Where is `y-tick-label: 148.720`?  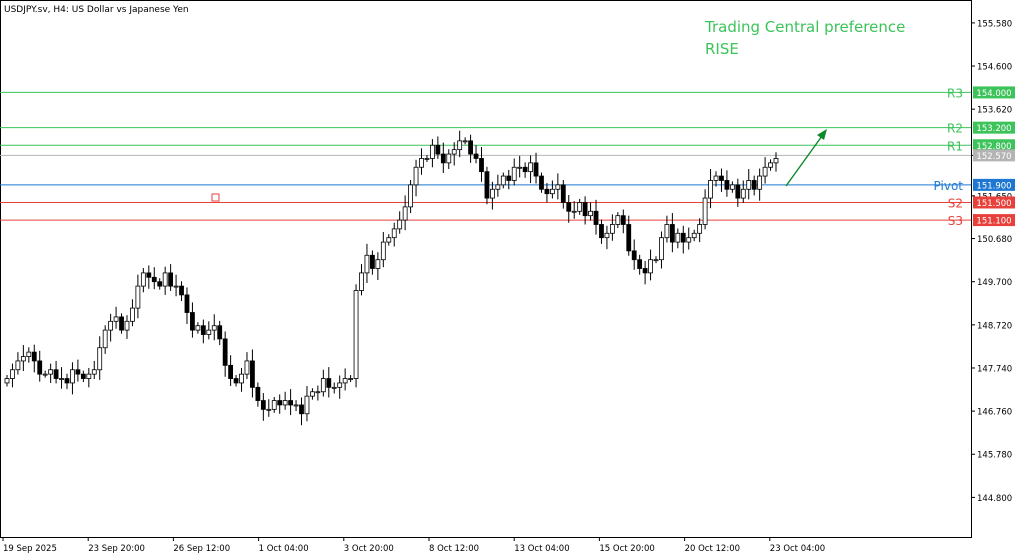 y-tick-label: 148.720 is located at coordinates (994, 326).